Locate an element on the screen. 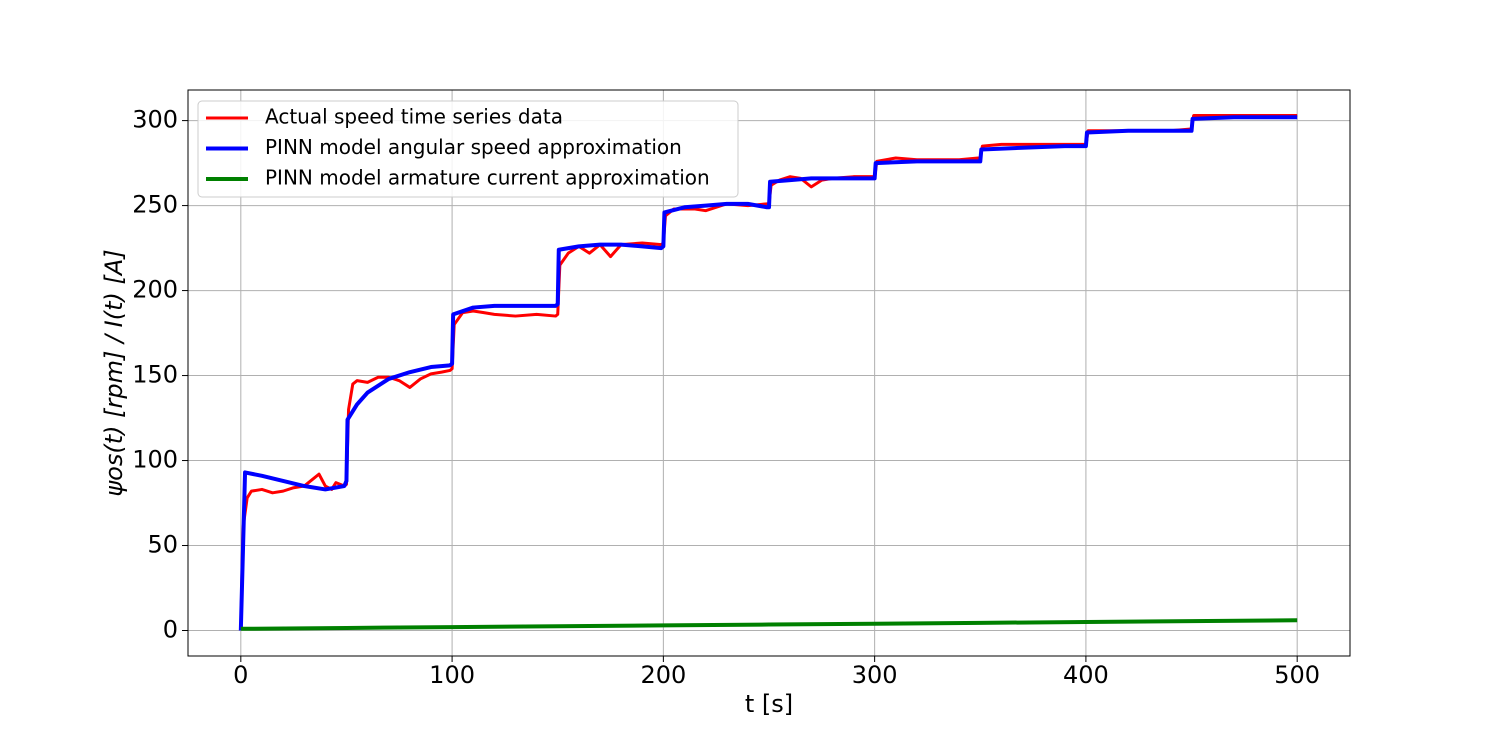 The width and height of the screenshot is (1500, 754). x-tick-label: 500 is located at coordinates (1297, 675).